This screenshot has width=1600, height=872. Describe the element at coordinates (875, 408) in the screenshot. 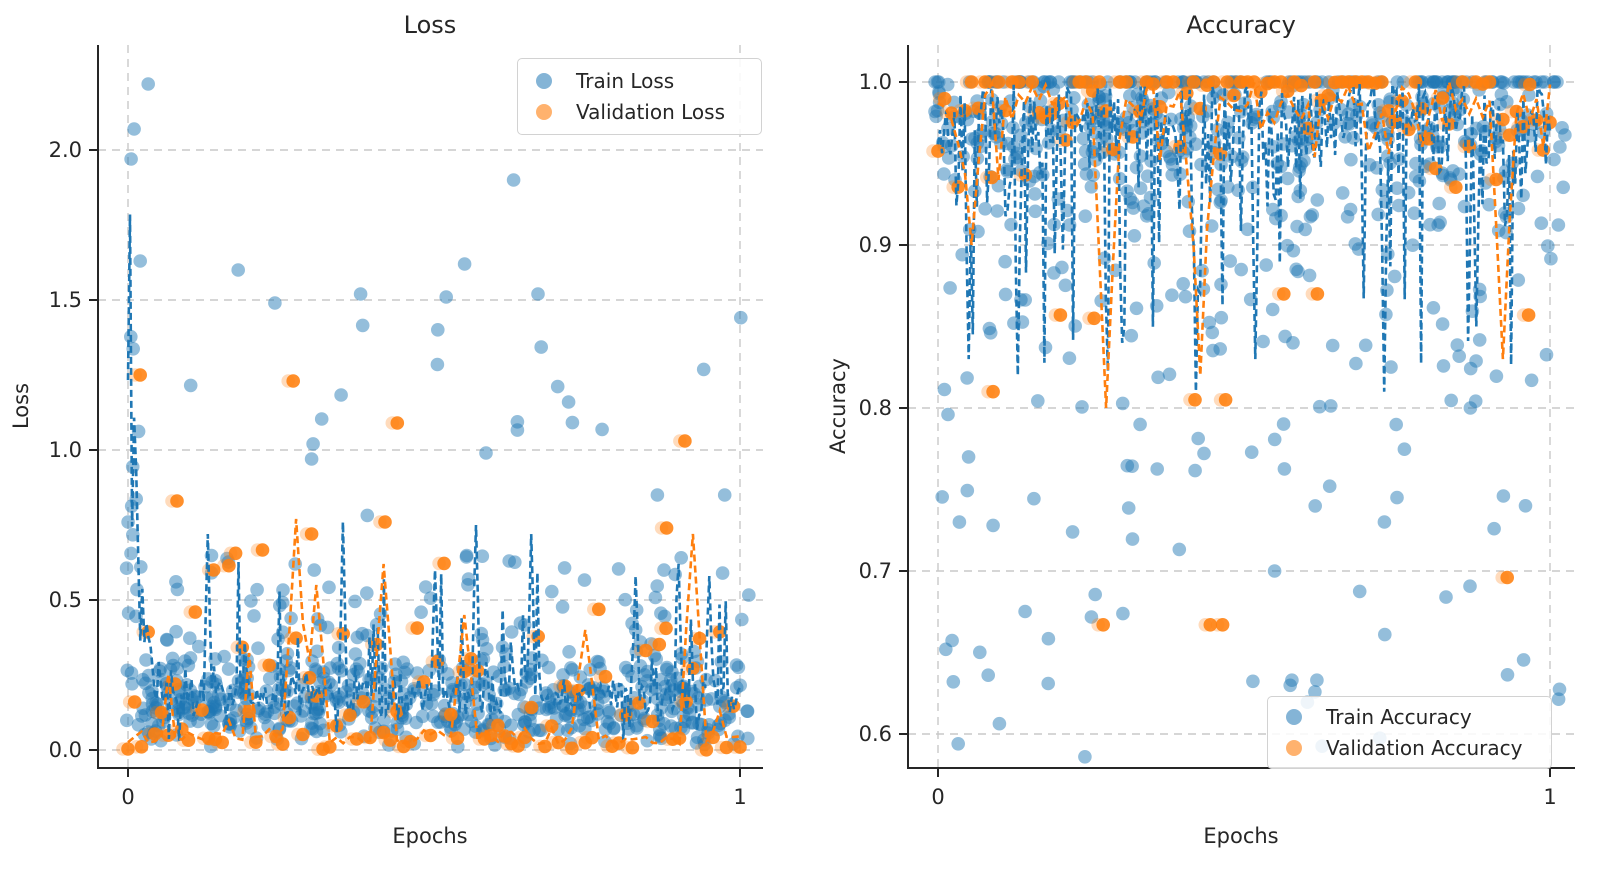

I see `y-tick-label: 0.8` at that location.